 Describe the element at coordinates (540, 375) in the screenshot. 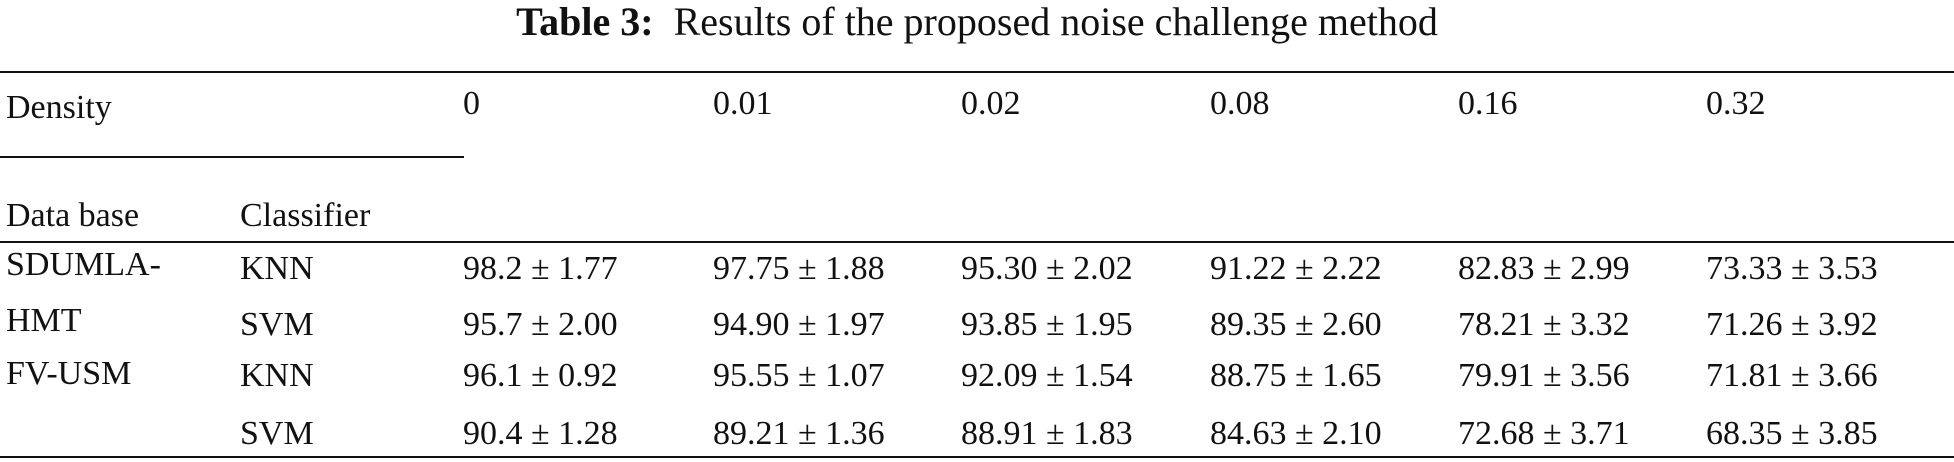

I see `result-cell: 96.1 ± 0.92` at that location.